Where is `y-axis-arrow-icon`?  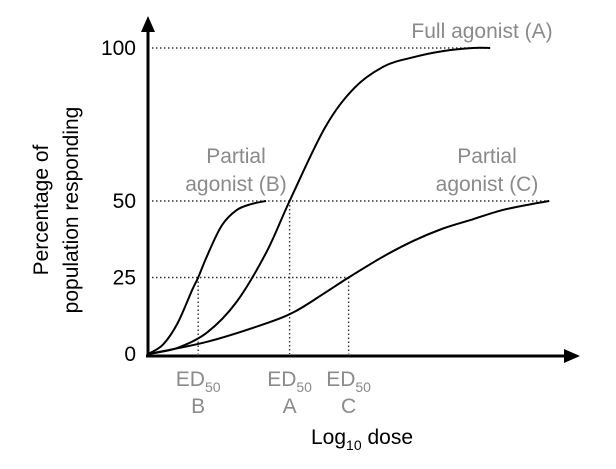 y-axis-arrow-icon is located at coordinates (148, 24).